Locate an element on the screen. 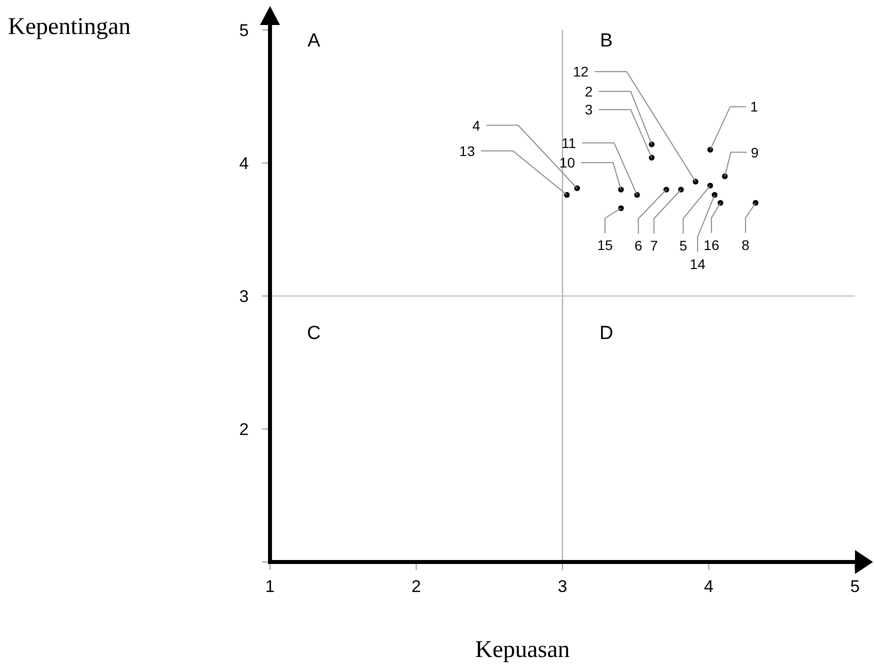 This screenshot has height=669, width=874. x-tick-label: 5 is located at coordinates (855, 586).